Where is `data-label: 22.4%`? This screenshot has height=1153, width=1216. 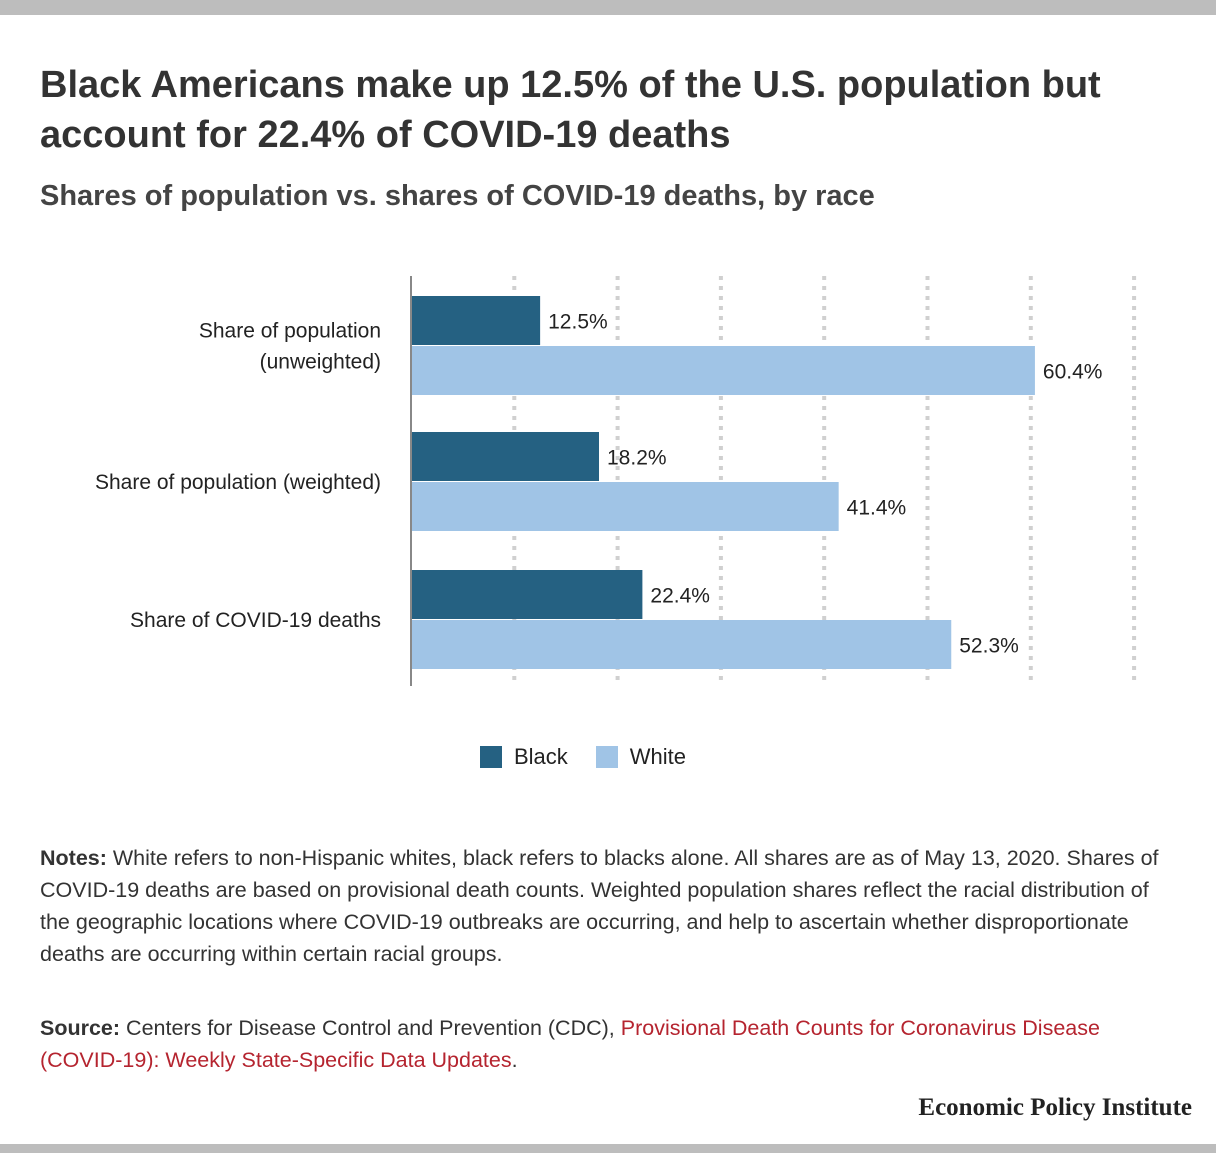
data-label: 22.4% is located at coordinates (680, 596).